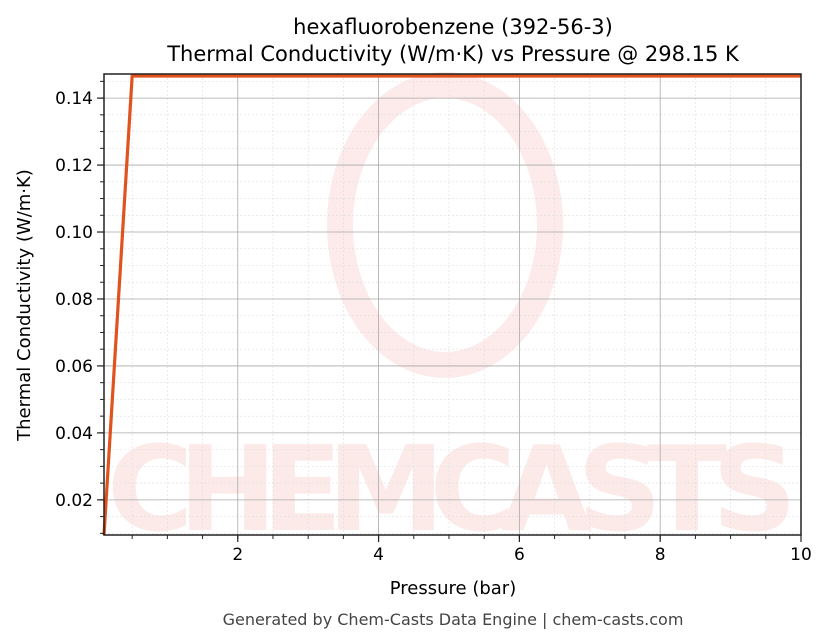  I want to click on y-tick-label: 0.10, so click(74, 233).